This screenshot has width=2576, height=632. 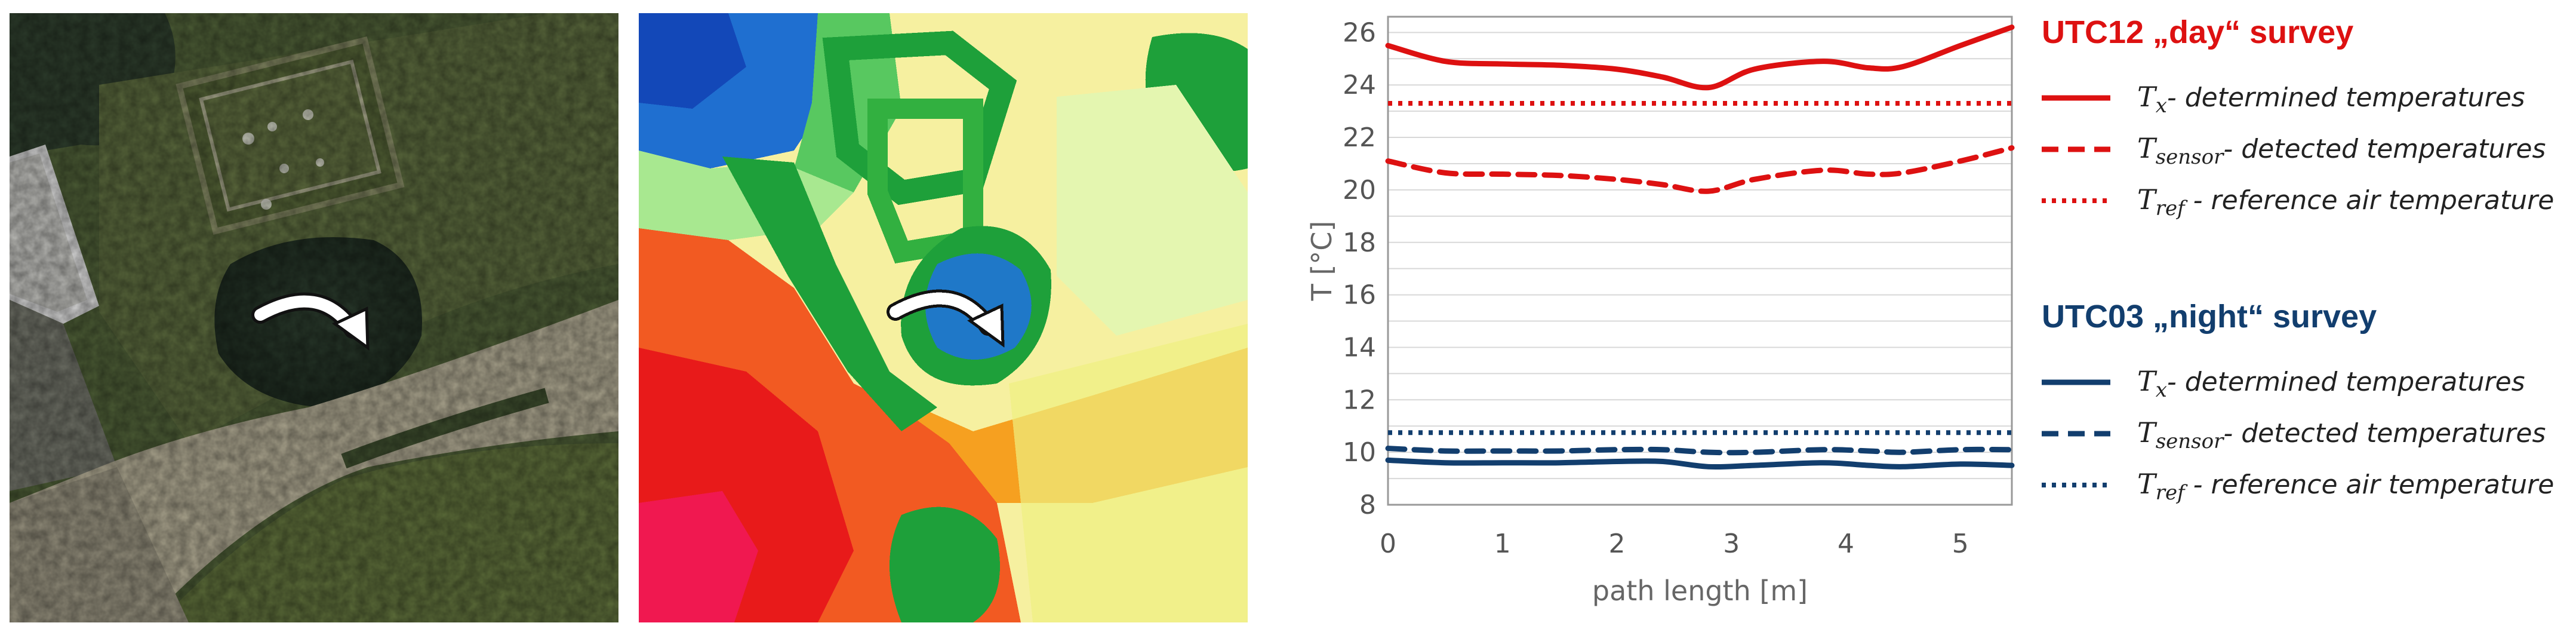 What do you see at coordinates (1359, 452) in the screenshot?
I see `y-tick-label: 10` at bounding box center [1359, 452].